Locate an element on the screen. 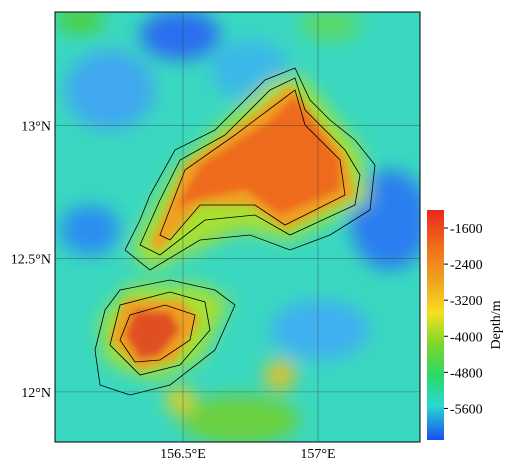  colorbar-tick-label: -5600 is located at coordinates (466, 409).